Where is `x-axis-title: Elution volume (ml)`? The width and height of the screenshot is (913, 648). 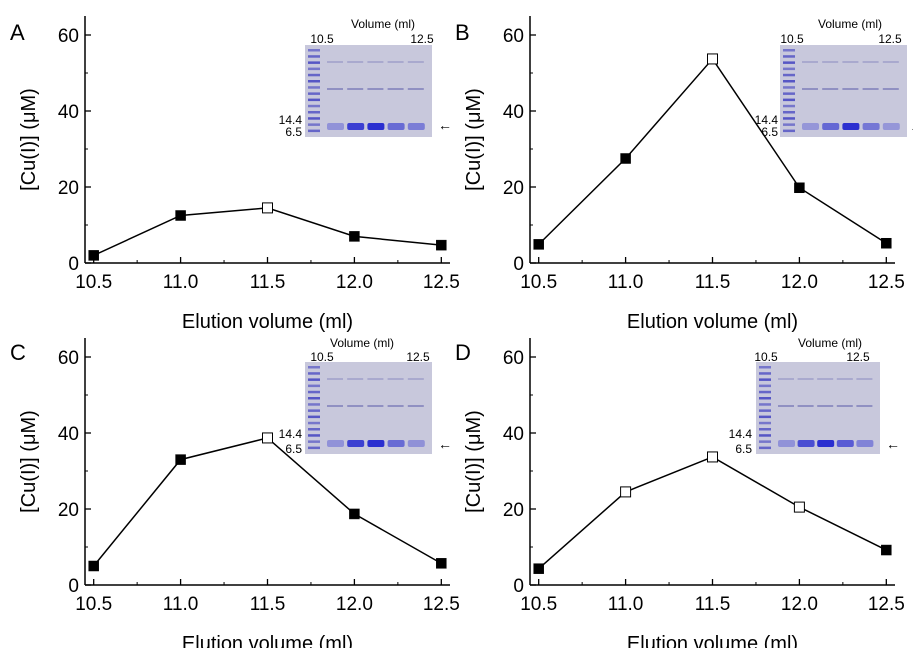
x-axis-title: Elution volume (ml) is located at coordinates (267, 322).